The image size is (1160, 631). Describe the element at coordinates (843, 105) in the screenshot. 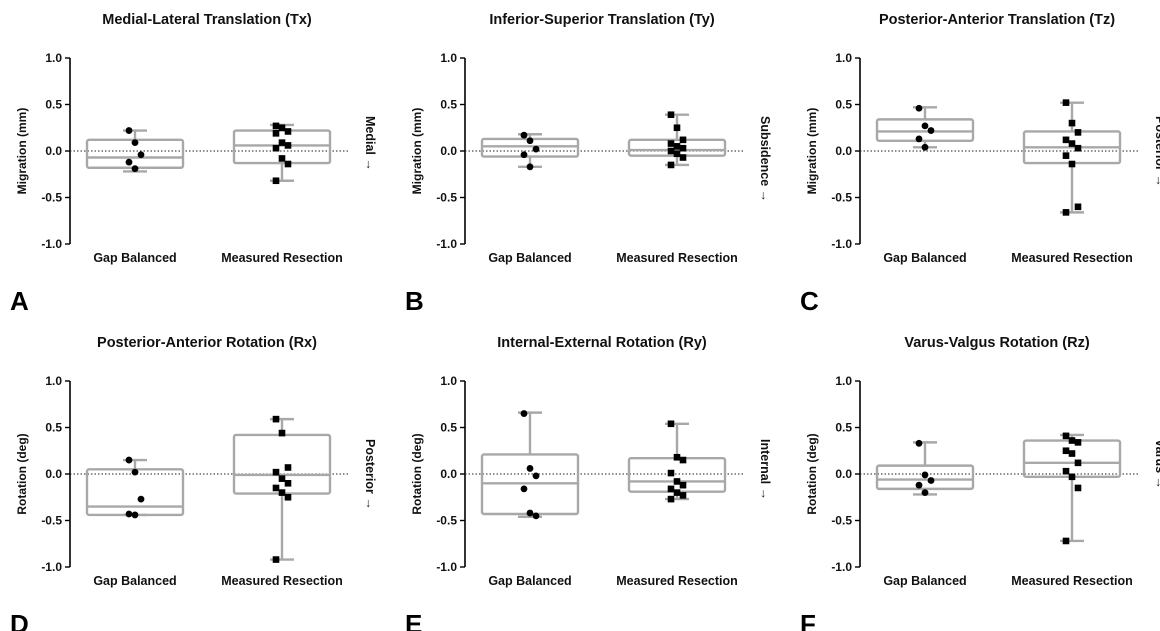

I see `panel-c-y-tick-label: 0.5` at that location.